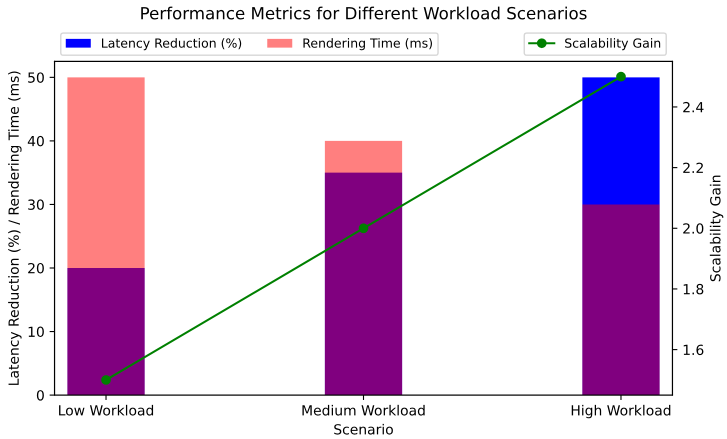 Image resolution: width=727 pixels, height=439 pixels. Describe the element at coordinates (621, 411) in the screenshot. I see `x-tick-label: High Workload` at that location.